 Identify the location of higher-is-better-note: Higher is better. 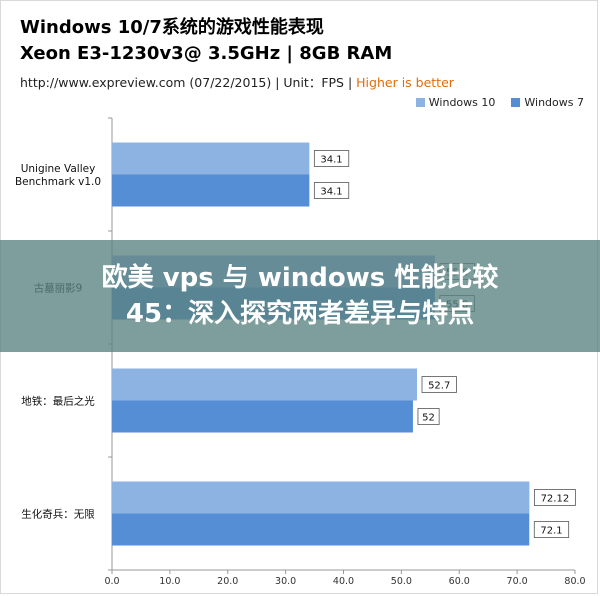
(405, 82).